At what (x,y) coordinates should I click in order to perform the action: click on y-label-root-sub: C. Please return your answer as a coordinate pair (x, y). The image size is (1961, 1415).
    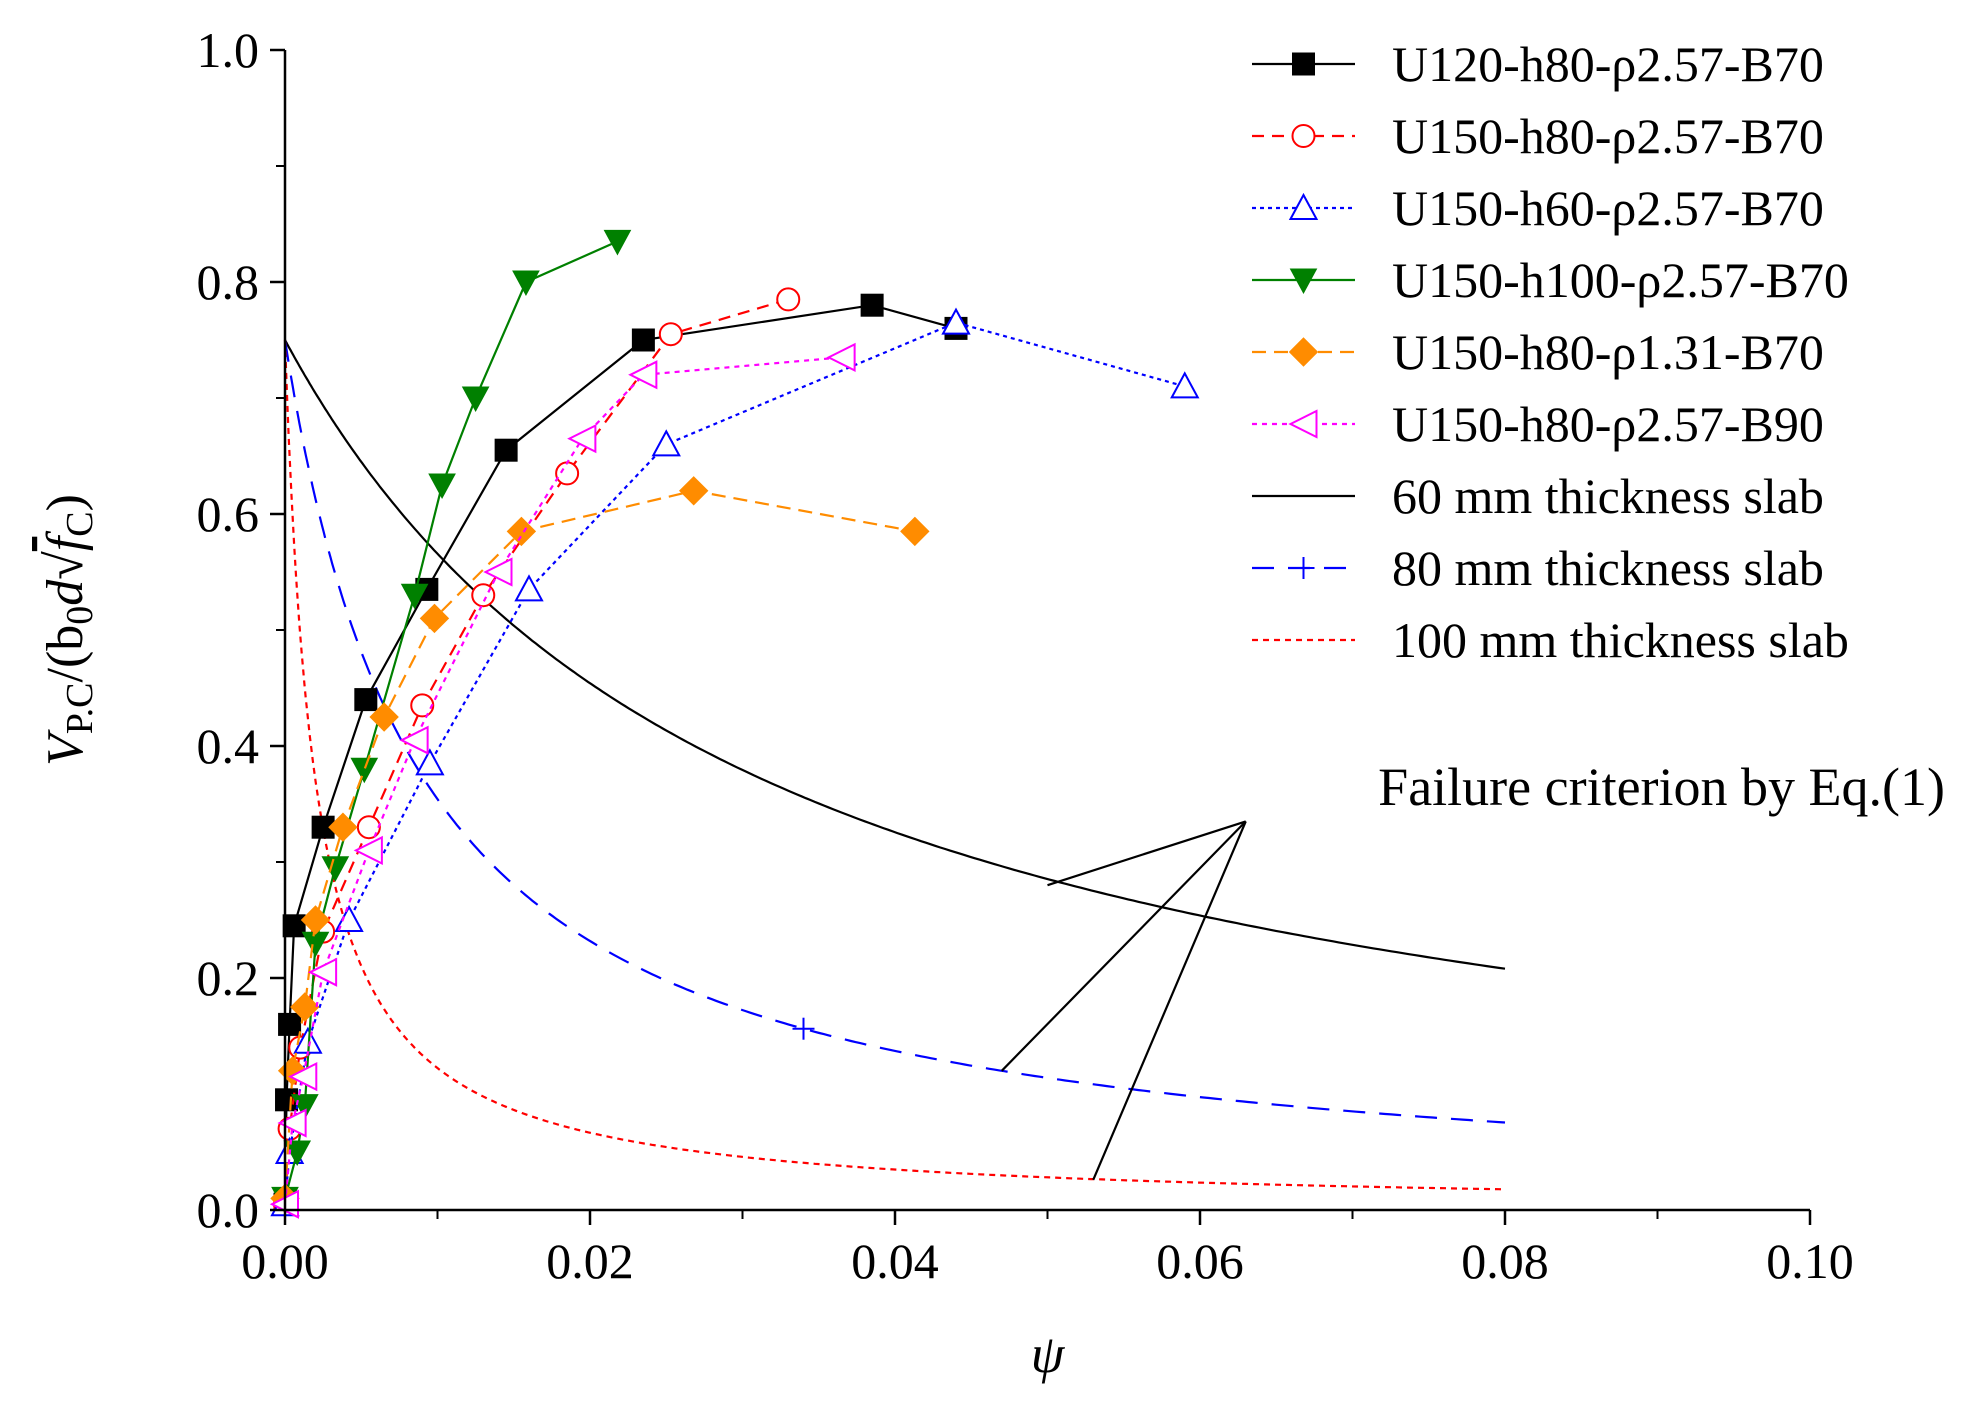
    Looking at the image, I should click on (80, 523).